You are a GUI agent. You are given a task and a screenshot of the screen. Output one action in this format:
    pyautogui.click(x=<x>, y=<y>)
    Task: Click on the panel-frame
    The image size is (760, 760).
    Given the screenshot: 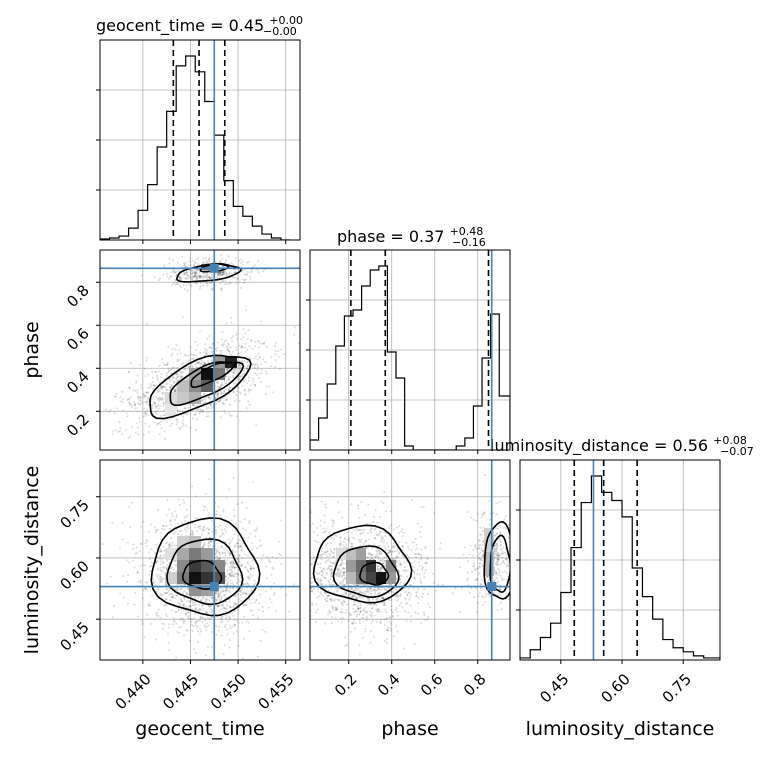 What is the action you would take?
    pyautogui.click(x=200, y=350)
    